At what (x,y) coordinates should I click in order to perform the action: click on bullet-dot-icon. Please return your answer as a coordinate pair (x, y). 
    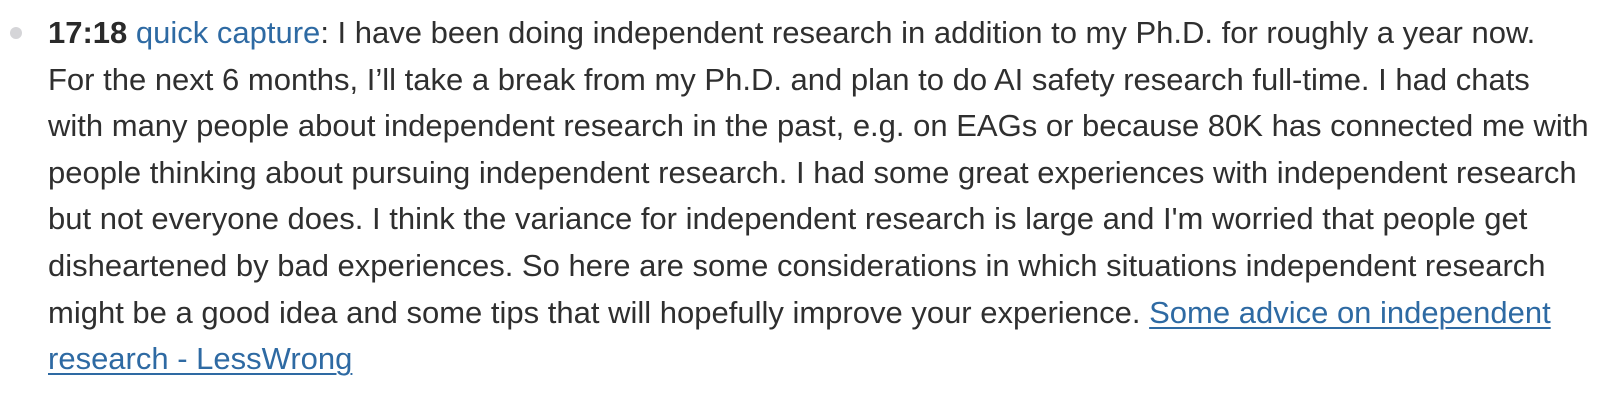
    Looking at the image, I should click on (16, 33).